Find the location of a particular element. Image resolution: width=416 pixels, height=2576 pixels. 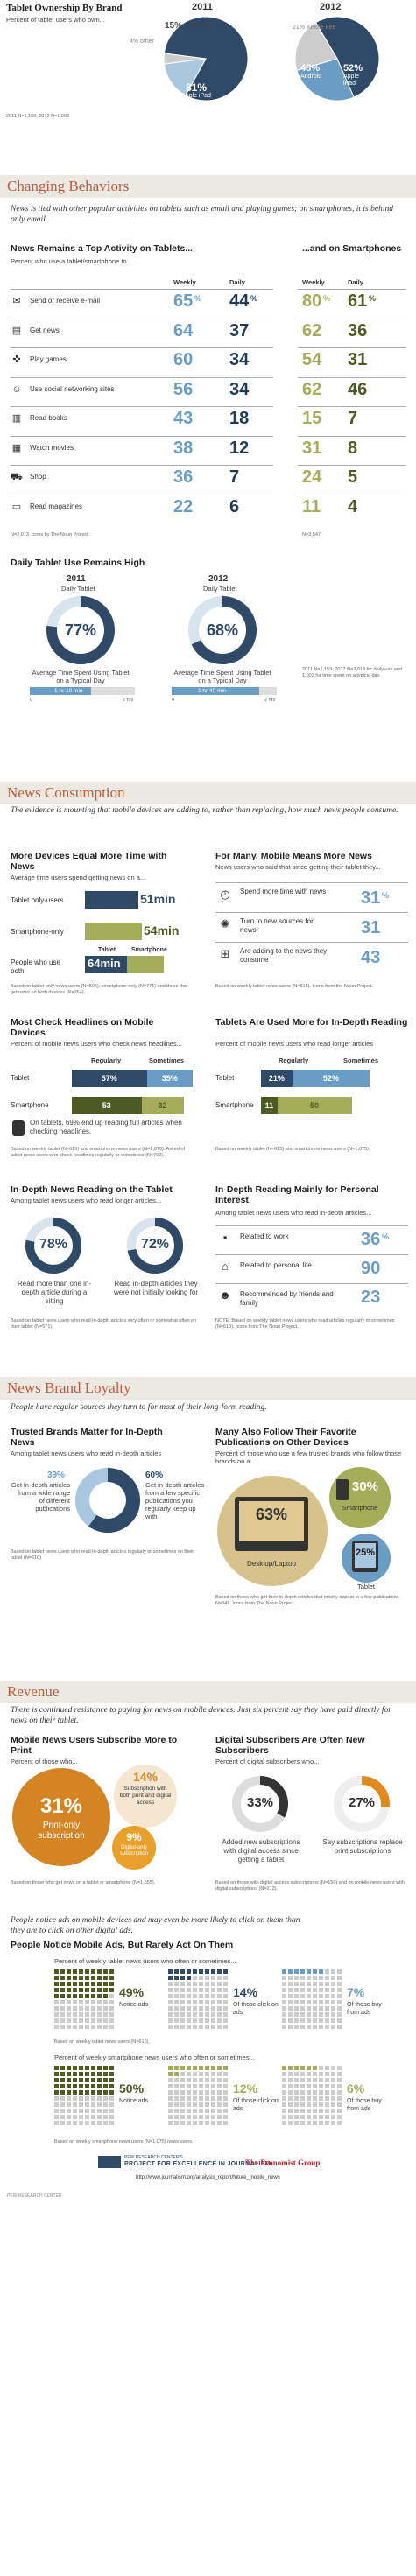

trusted-brands-title: Trusted Brands Matter for In-Depth News is located at coordinates (87, 1437).